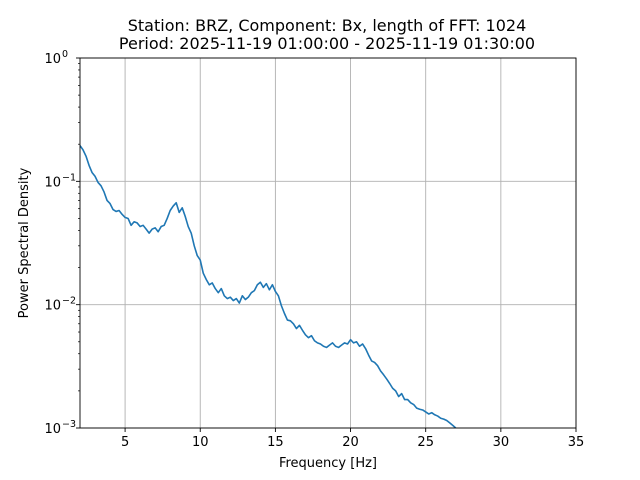 The width and height of the screenshot is (640, 480). I want to click on x-axis-label: Frequency [Hz], so click(328, 463).